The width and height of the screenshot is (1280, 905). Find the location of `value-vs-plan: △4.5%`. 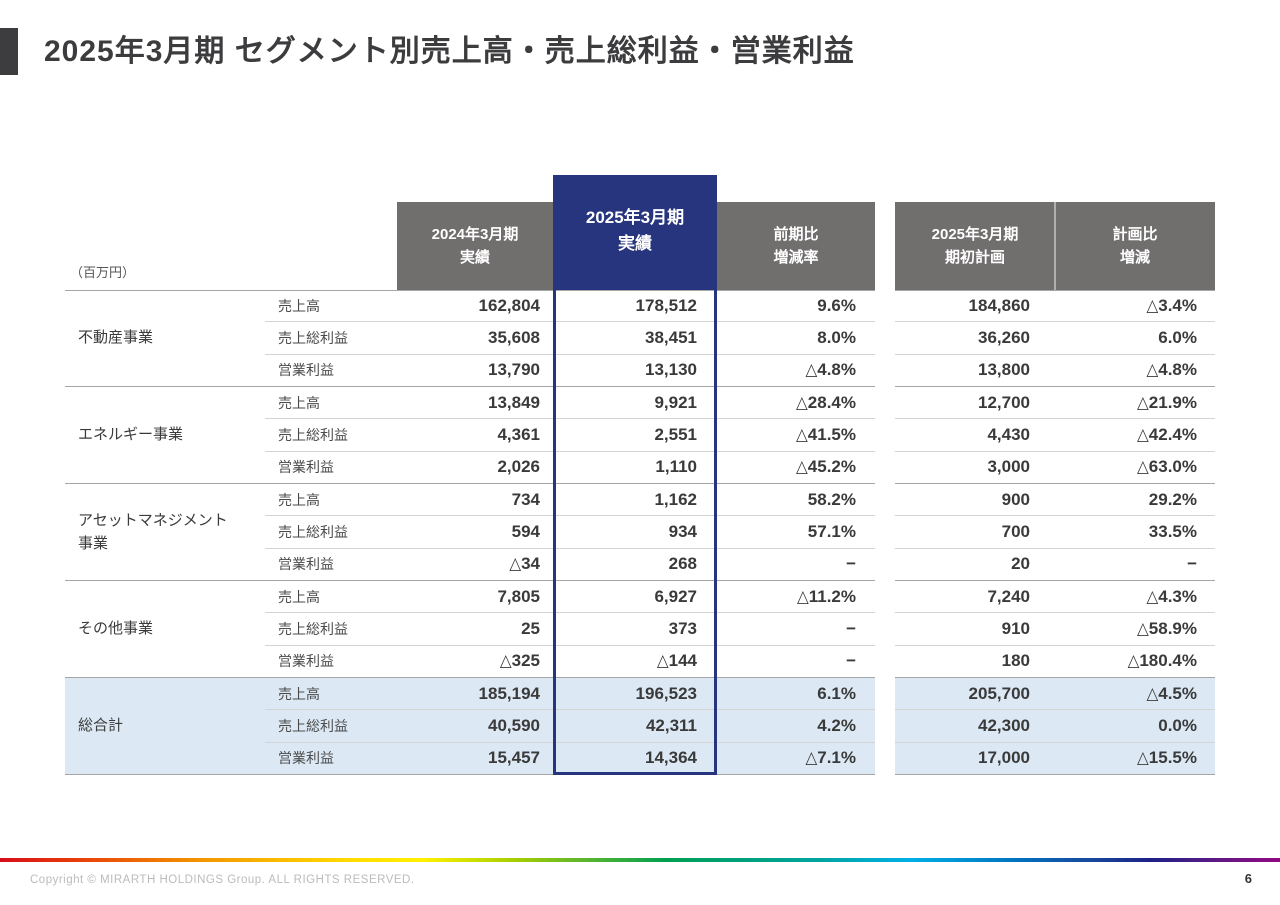

value-vs-plan: △4.5% is located at coordinates (1135, 694).